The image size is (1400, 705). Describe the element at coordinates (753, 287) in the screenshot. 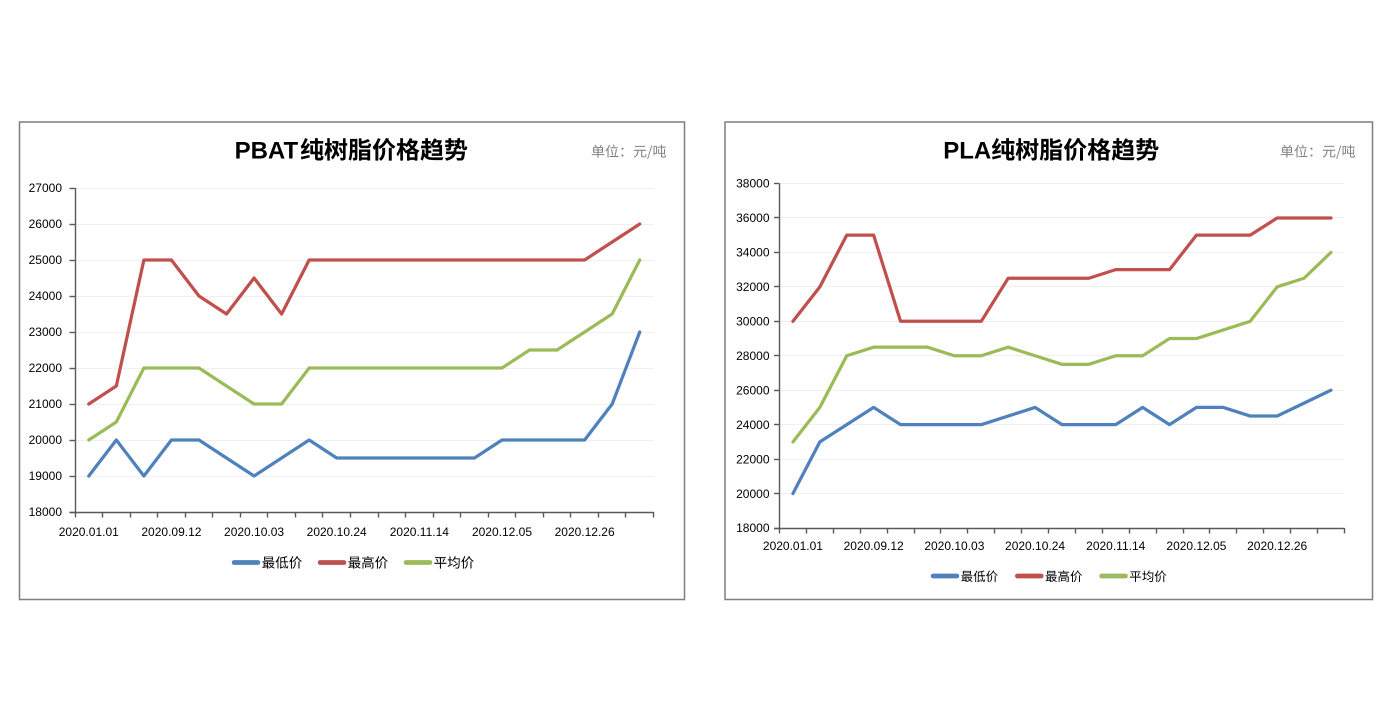

I see `svg-text: 32000` at that location.